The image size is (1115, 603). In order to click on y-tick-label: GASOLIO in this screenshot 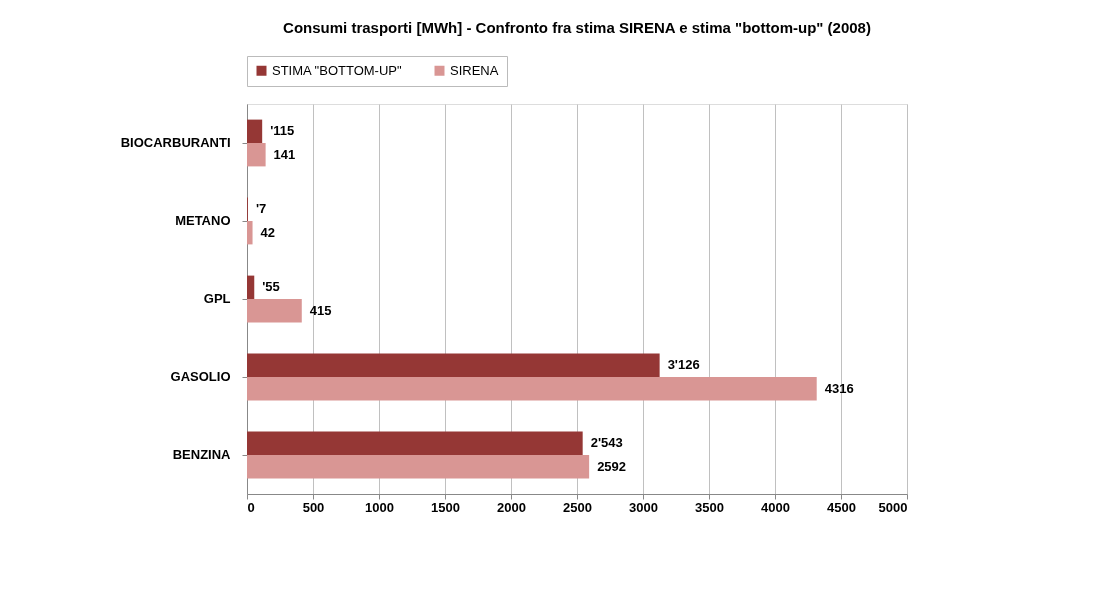, I will do `click(200, 376)`.